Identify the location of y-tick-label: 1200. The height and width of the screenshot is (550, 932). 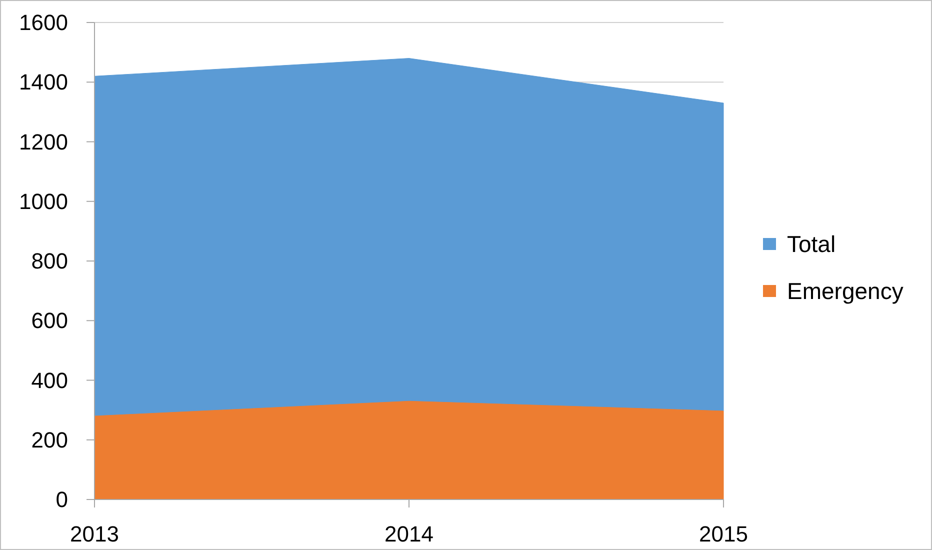
(43, 141).